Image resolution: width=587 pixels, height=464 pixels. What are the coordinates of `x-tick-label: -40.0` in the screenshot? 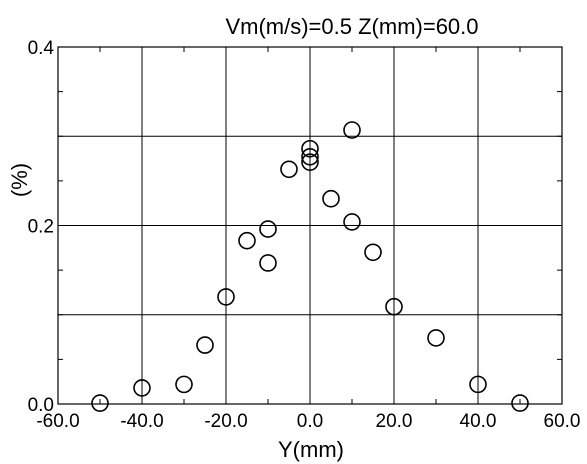 It's located at (141, 421).